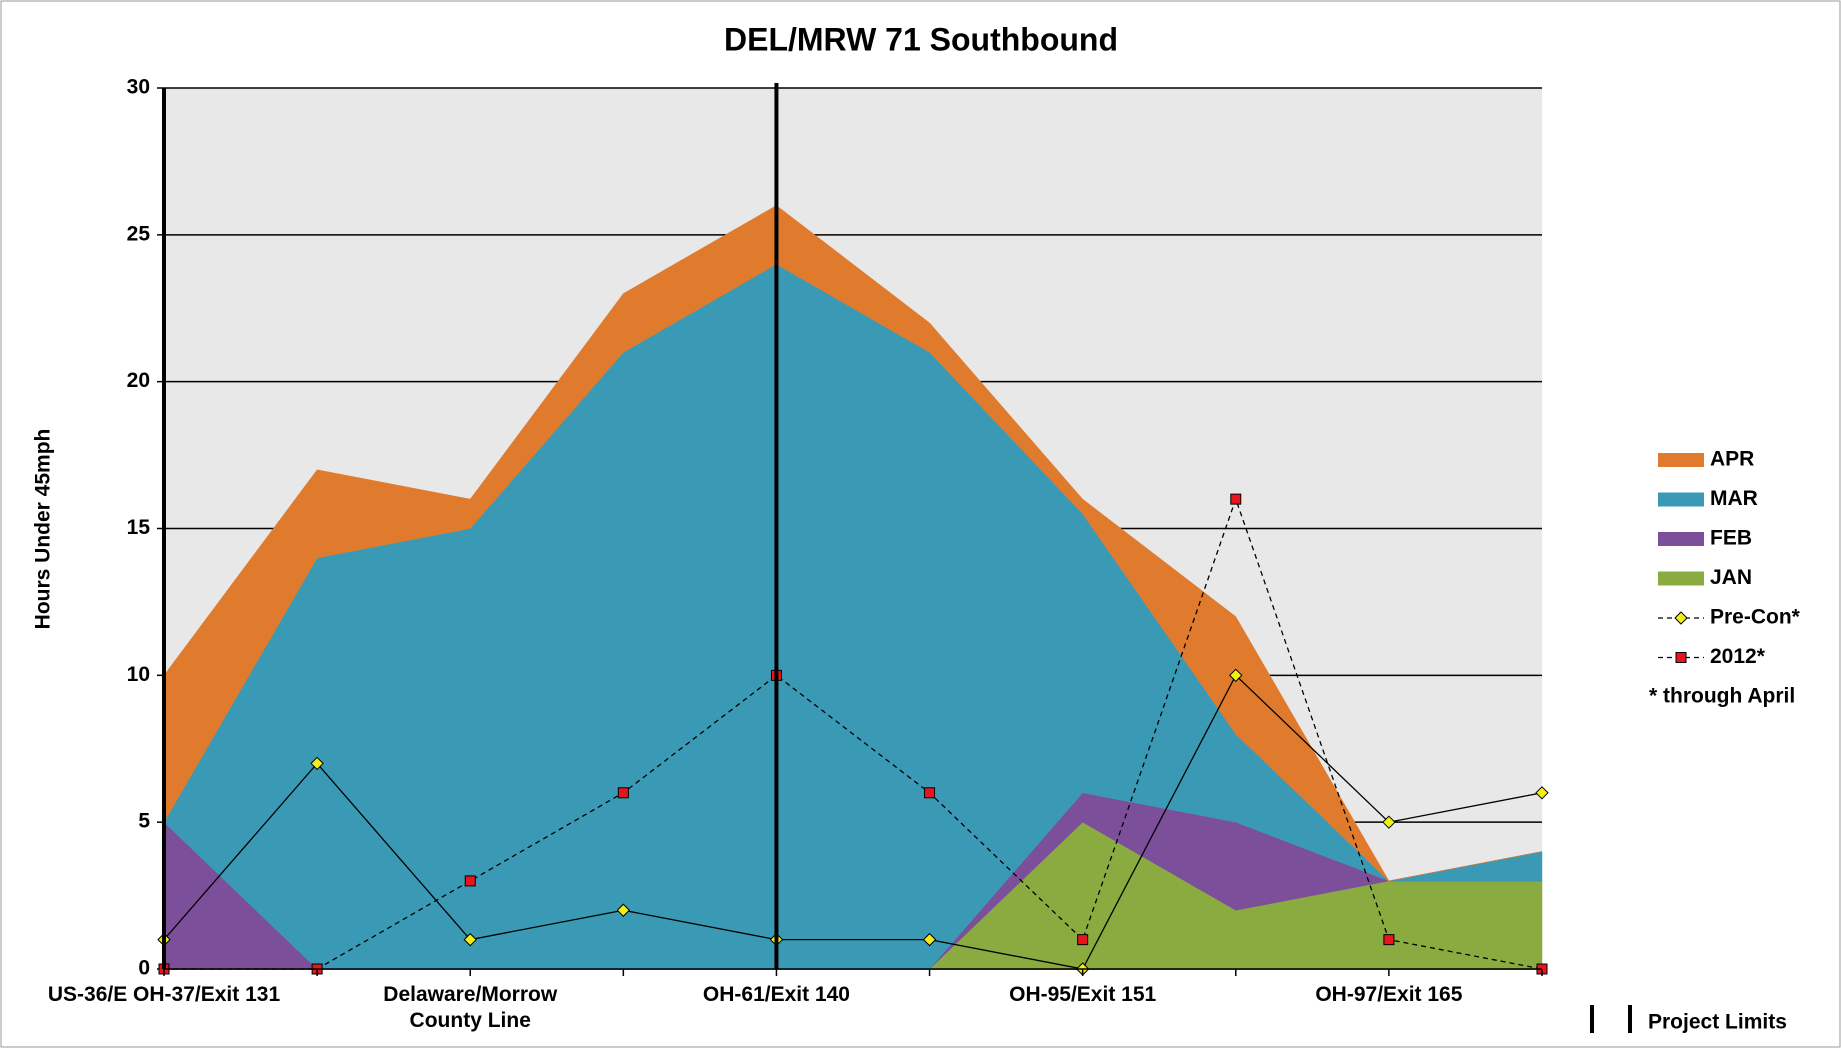 This screenshot has height=1048, width=1841. I want to click on x-tick-label: OH-61/Exit 140, so click(776, 994).